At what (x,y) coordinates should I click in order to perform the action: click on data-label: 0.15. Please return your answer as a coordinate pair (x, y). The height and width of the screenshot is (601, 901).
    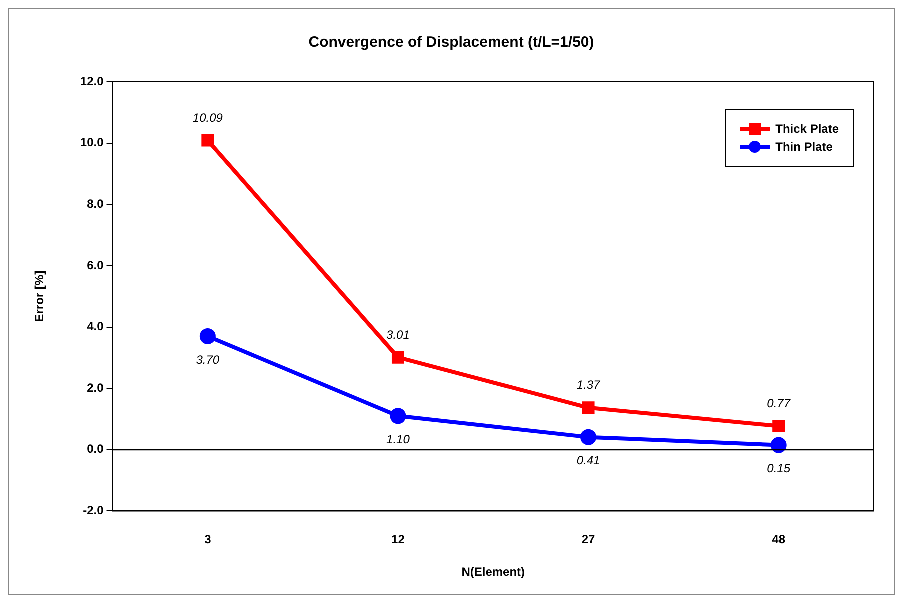
    Looking at the image, I should click on (779, 469).